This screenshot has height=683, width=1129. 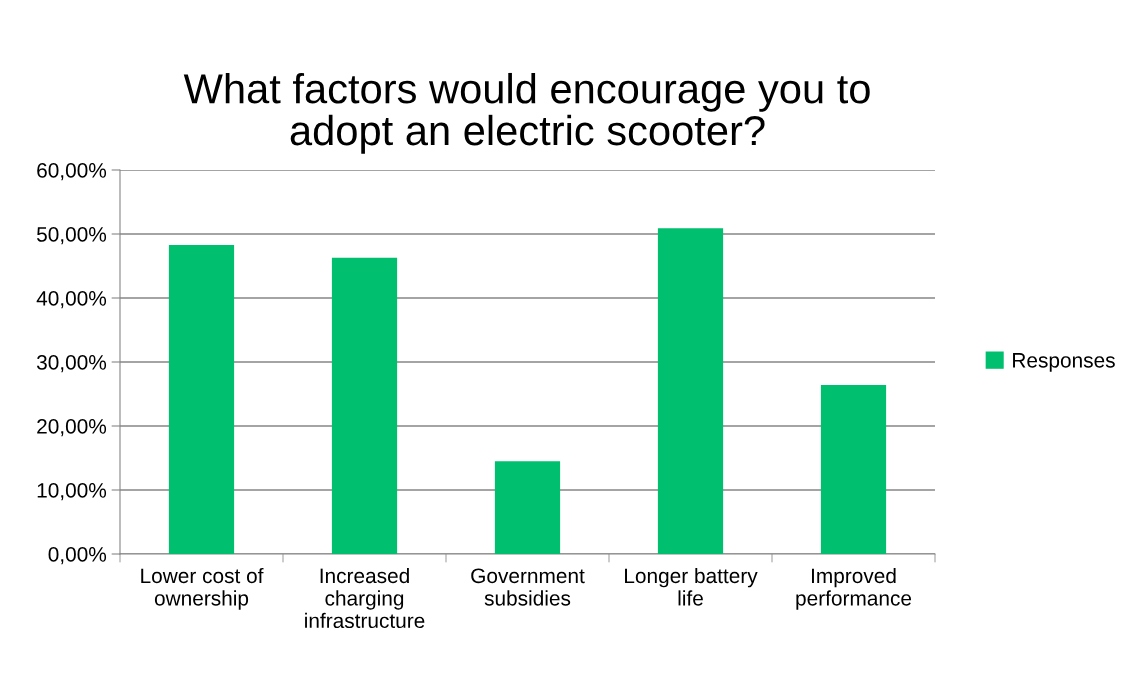 What do you see at coordinates (202, 588) in the screenshot?
I see `x-tick-label: Lower cost of ownership` at bounding box center [202, 588].